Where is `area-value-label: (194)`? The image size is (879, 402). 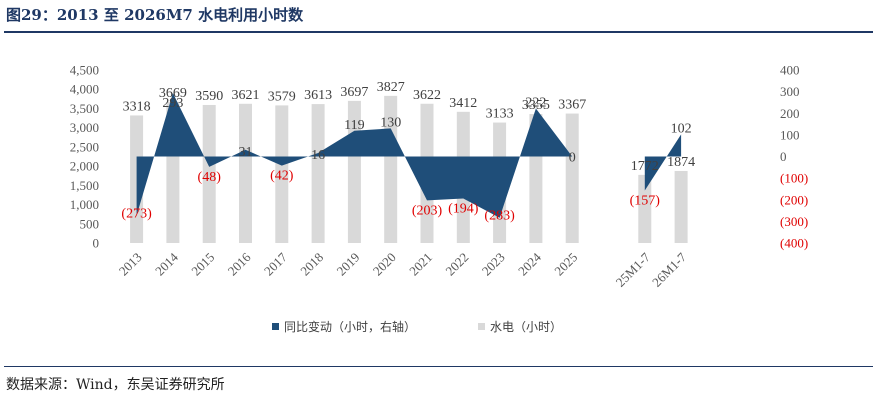
area-value-label: (194) is located at coordinates (463, 208).